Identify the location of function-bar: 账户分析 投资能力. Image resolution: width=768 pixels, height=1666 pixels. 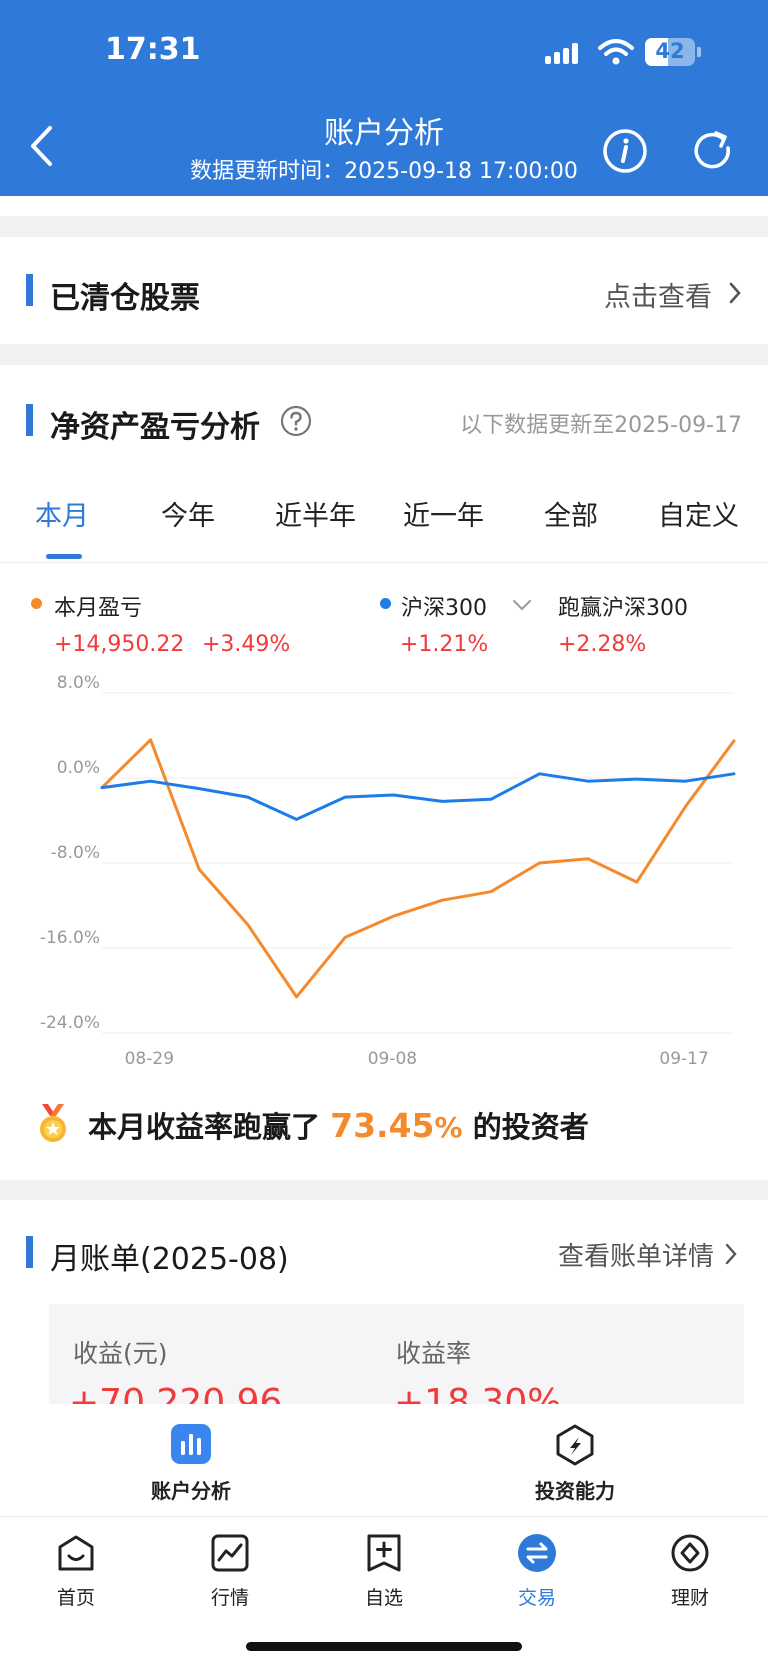
(384, 1460).